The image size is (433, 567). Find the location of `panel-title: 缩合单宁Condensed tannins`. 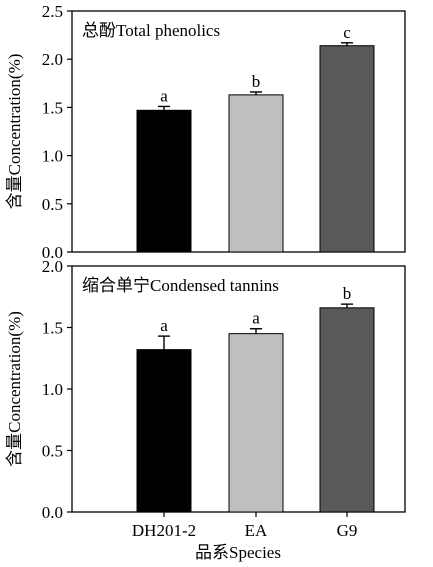

panel-title: 缩合单宁Condensed tannins is located at coordinates (180, 285).